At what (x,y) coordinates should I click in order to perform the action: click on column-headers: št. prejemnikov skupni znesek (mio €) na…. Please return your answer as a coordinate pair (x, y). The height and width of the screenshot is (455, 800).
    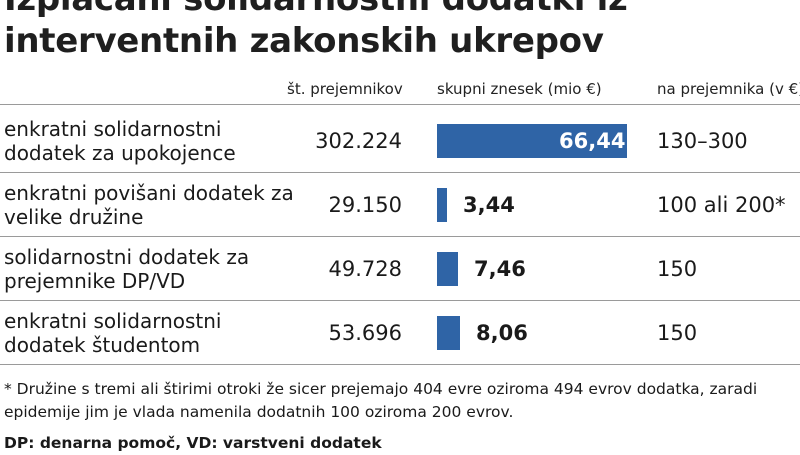
    Looking at the image, I should click on (400, 91).